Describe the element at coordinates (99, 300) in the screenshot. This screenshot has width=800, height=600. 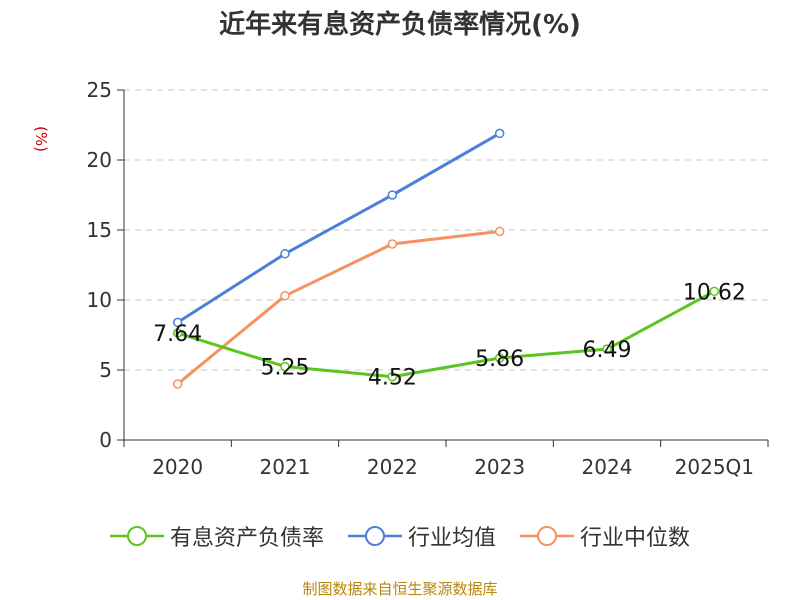
I see `y-tick-label: 10` at that location.